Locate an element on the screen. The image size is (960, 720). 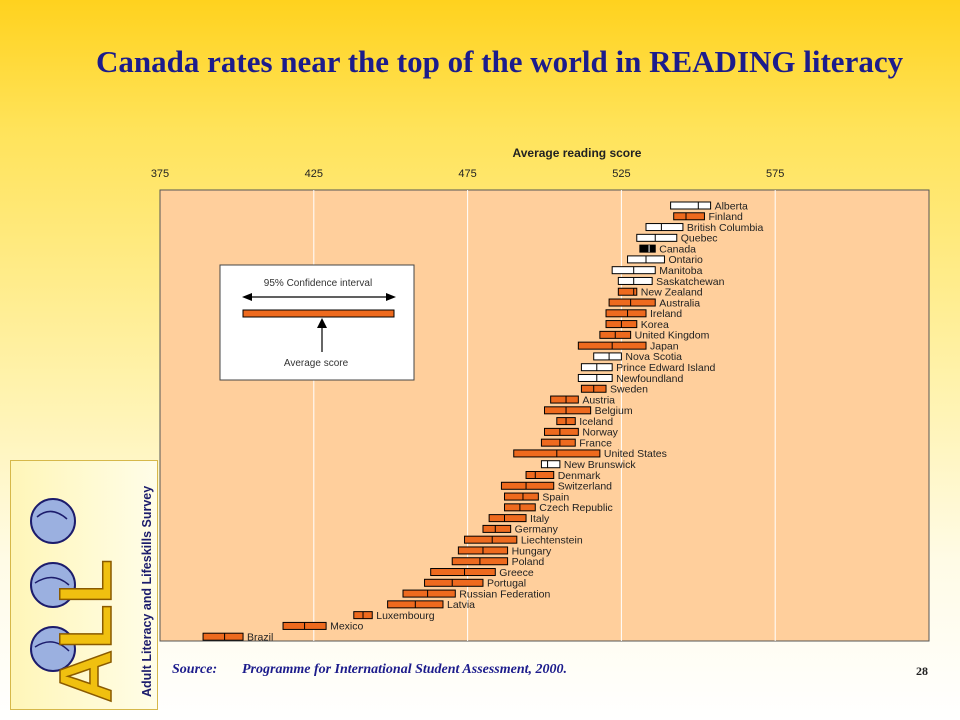
category-label: Spain is located at coordinates (555, 497).